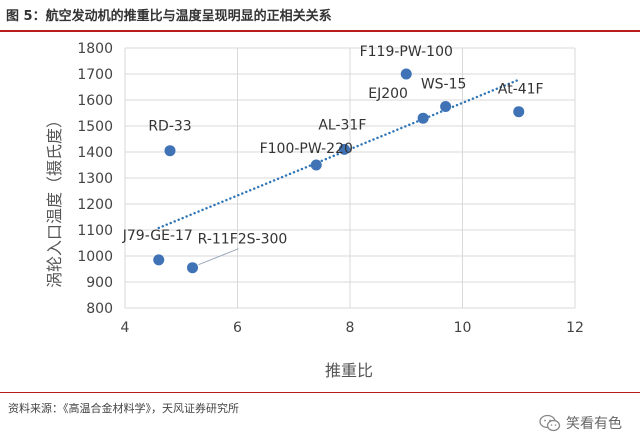 The width and height of the screenshot is (640, 446). Describe the element at coordinates (388, 94) in the screenshot. I see `point-label: EJ200` at that location.